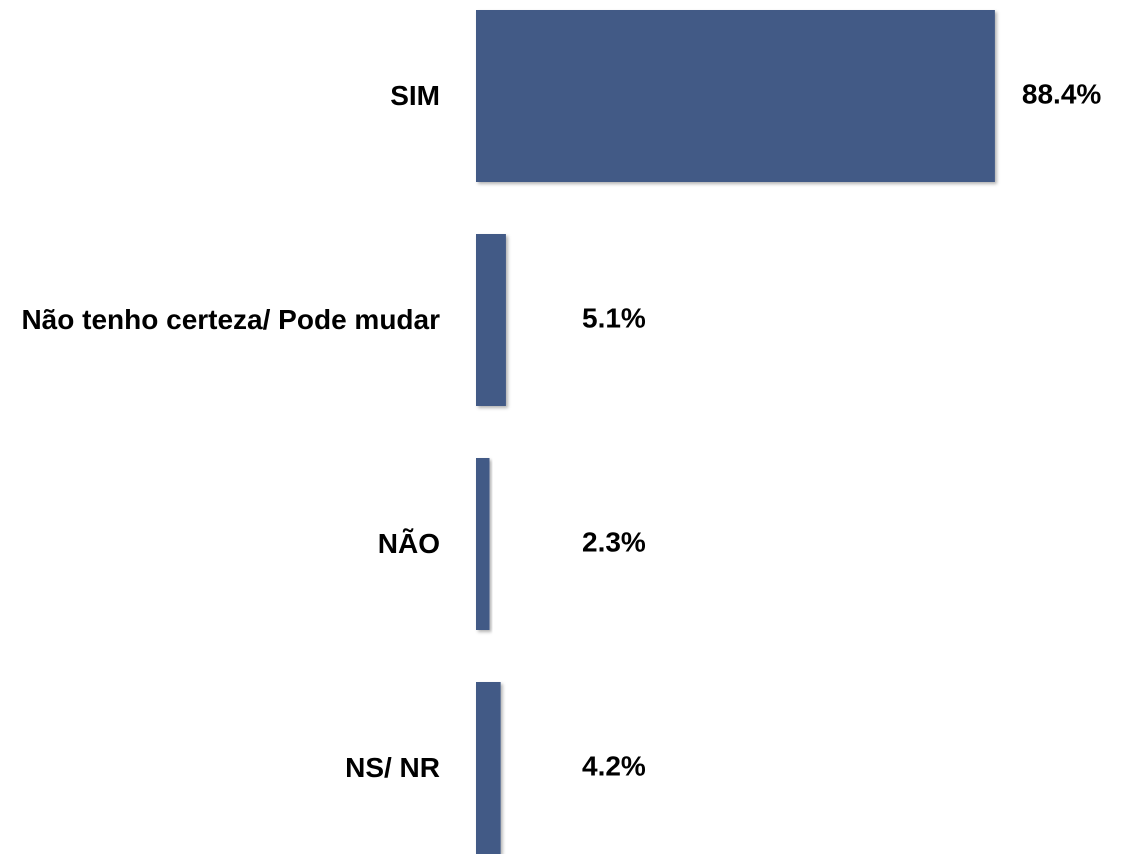  Describe the element at coordinates (220, 768) in the screenshot. I see `category-label-box: NS/ NR` at that location.